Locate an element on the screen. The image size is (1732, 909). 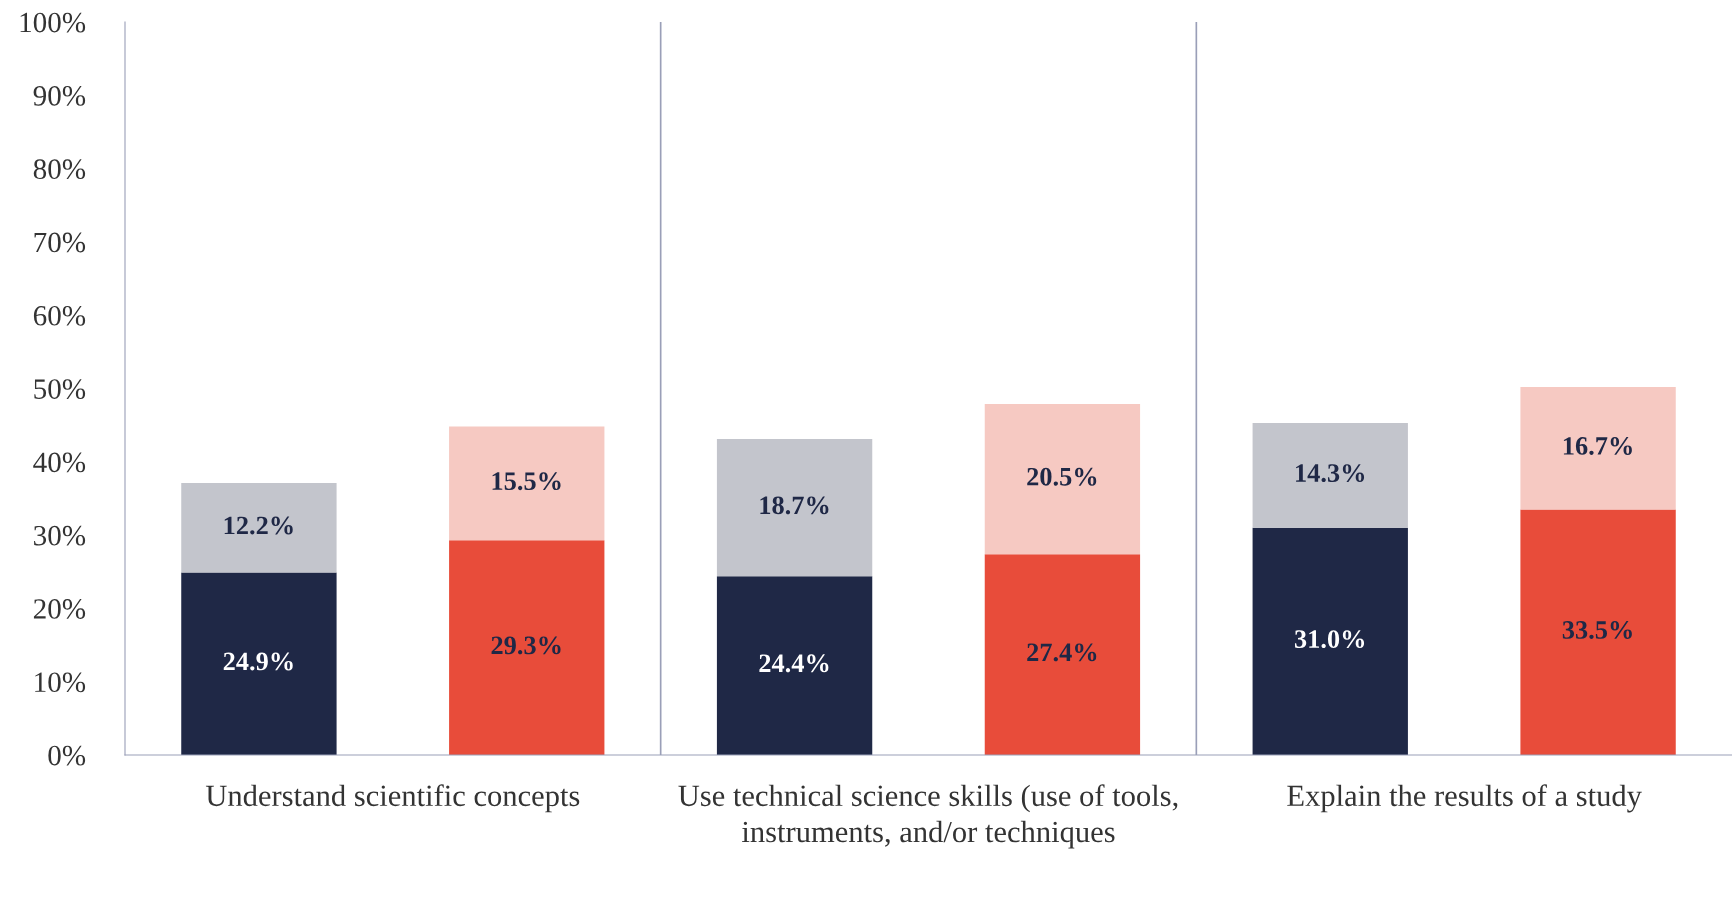
y-tick-label: 0% is located at coordinates (67, 755).